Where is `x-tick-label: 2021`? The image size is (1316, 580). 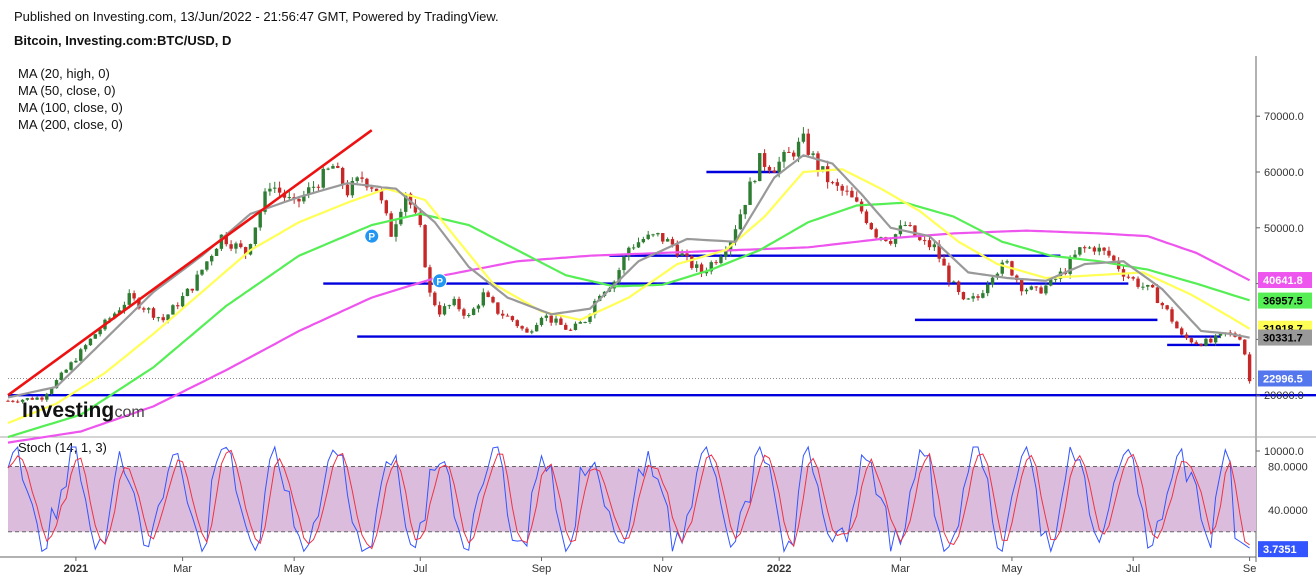 x-tick-label: 2021 is located at coordinates (76, 569).